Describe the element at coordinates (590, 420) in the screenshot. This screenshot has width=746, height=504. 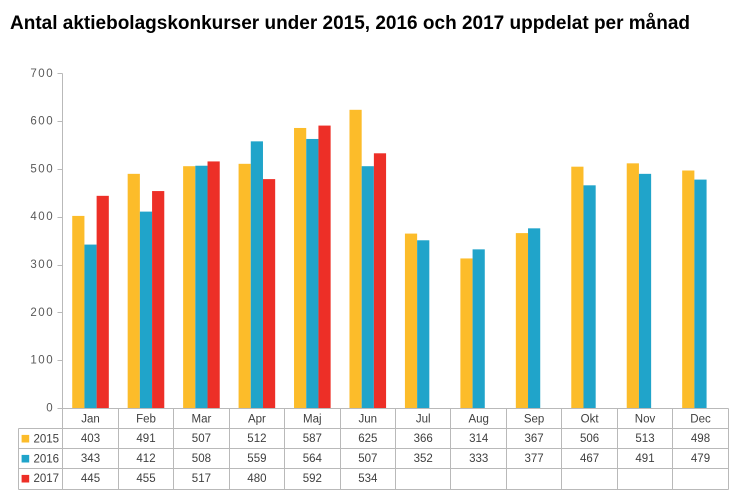
I see `svg-text: Okt` at that location.